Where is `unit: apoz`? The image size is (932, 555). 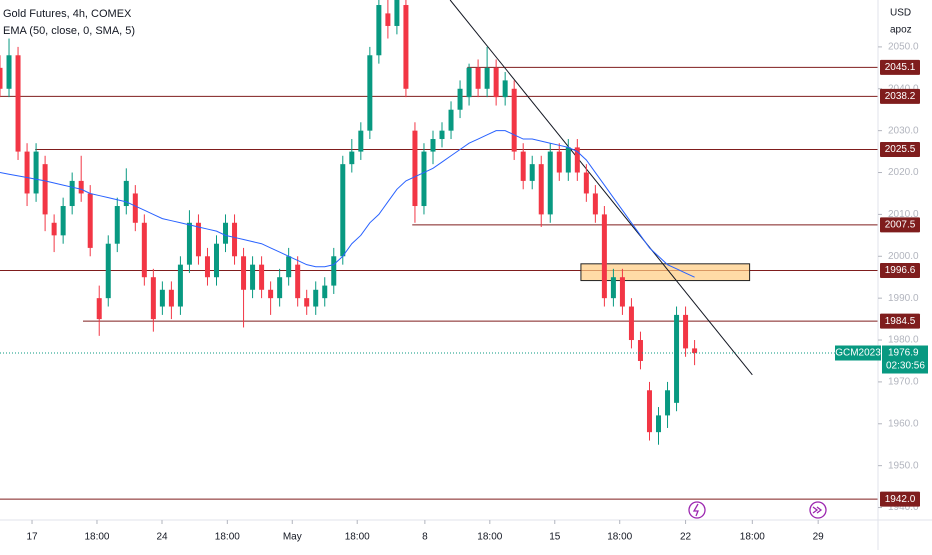 unit: apoz is located at coordinates (901, 30).